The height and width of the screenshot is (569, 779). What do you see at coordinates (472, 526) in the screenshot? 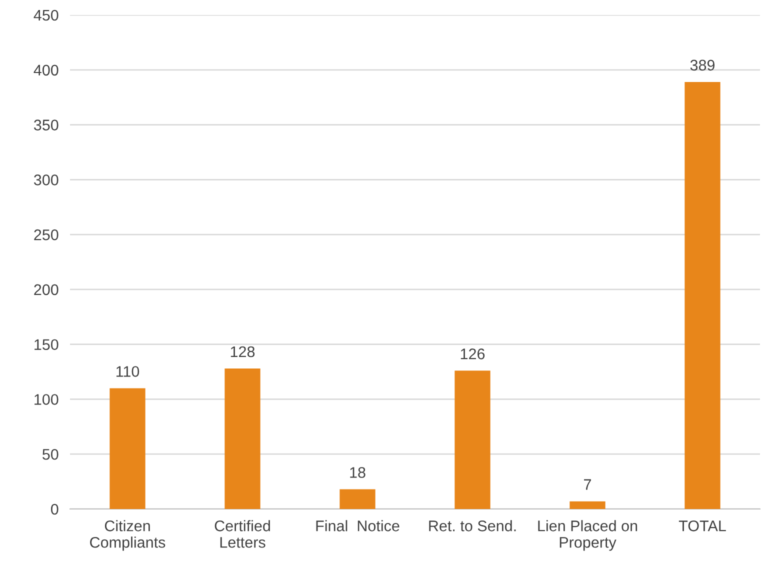
I see `x-tick-label: Ret. to Send.` at bounding box center [472, 526].